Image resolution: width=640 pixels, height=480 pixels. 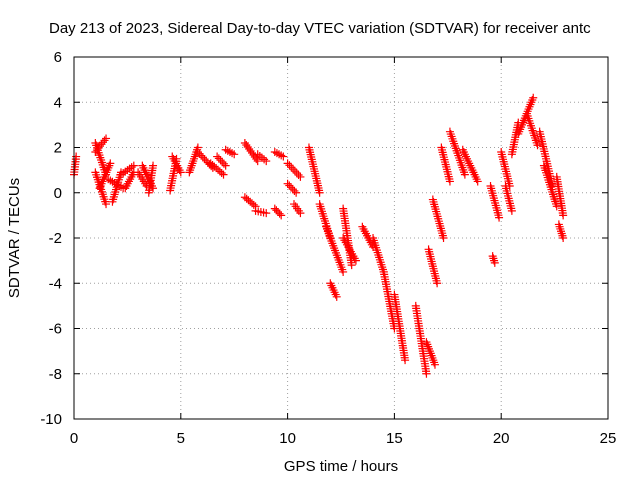 What do you see at coordinates (501, 438) in the screenshot?
I see `x-tick-label: 20` at bounding box center [501, 438].